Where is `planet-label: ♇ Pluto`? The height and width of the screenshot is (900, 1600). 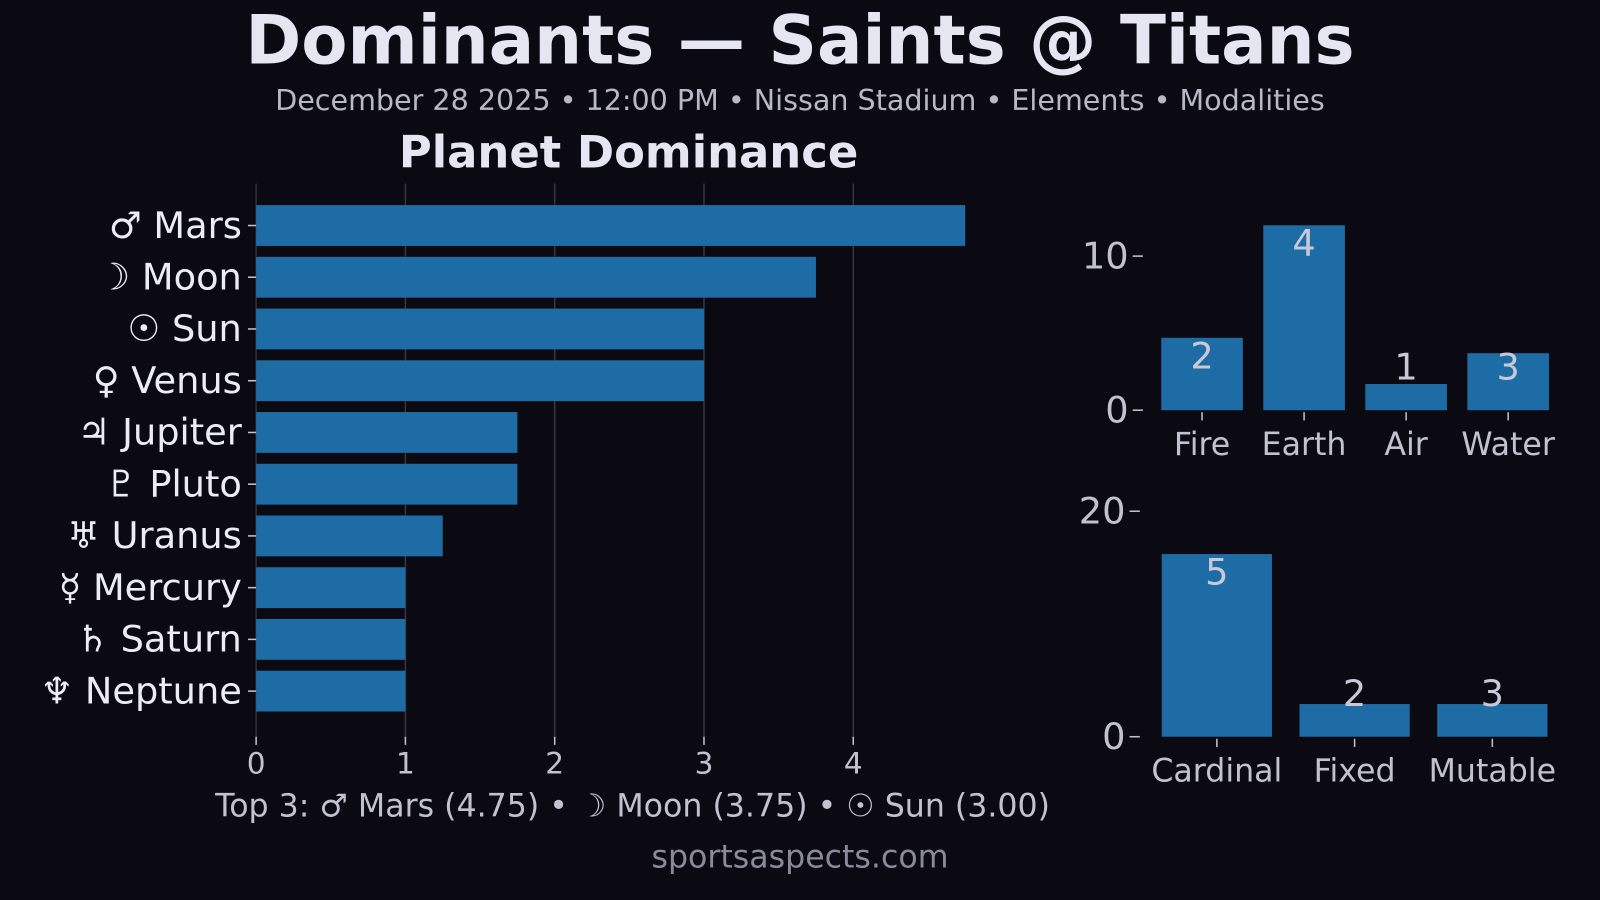
planet-label: ♇ Pluto is located at coordinates (173, 483).